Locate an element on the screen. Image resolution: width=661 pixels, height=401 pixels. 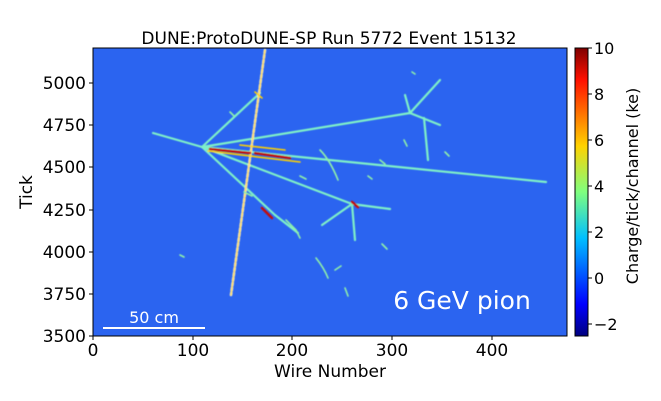
colorbar-tick-label: 6 is located at coordinates (599, 140).